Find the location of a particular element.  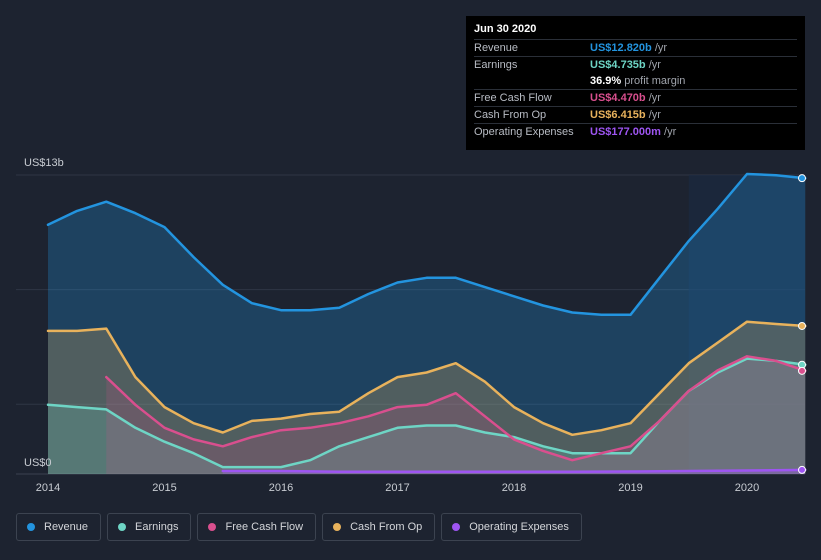

legend-label: Free Cash Flow is located at coordinates (264, 527).